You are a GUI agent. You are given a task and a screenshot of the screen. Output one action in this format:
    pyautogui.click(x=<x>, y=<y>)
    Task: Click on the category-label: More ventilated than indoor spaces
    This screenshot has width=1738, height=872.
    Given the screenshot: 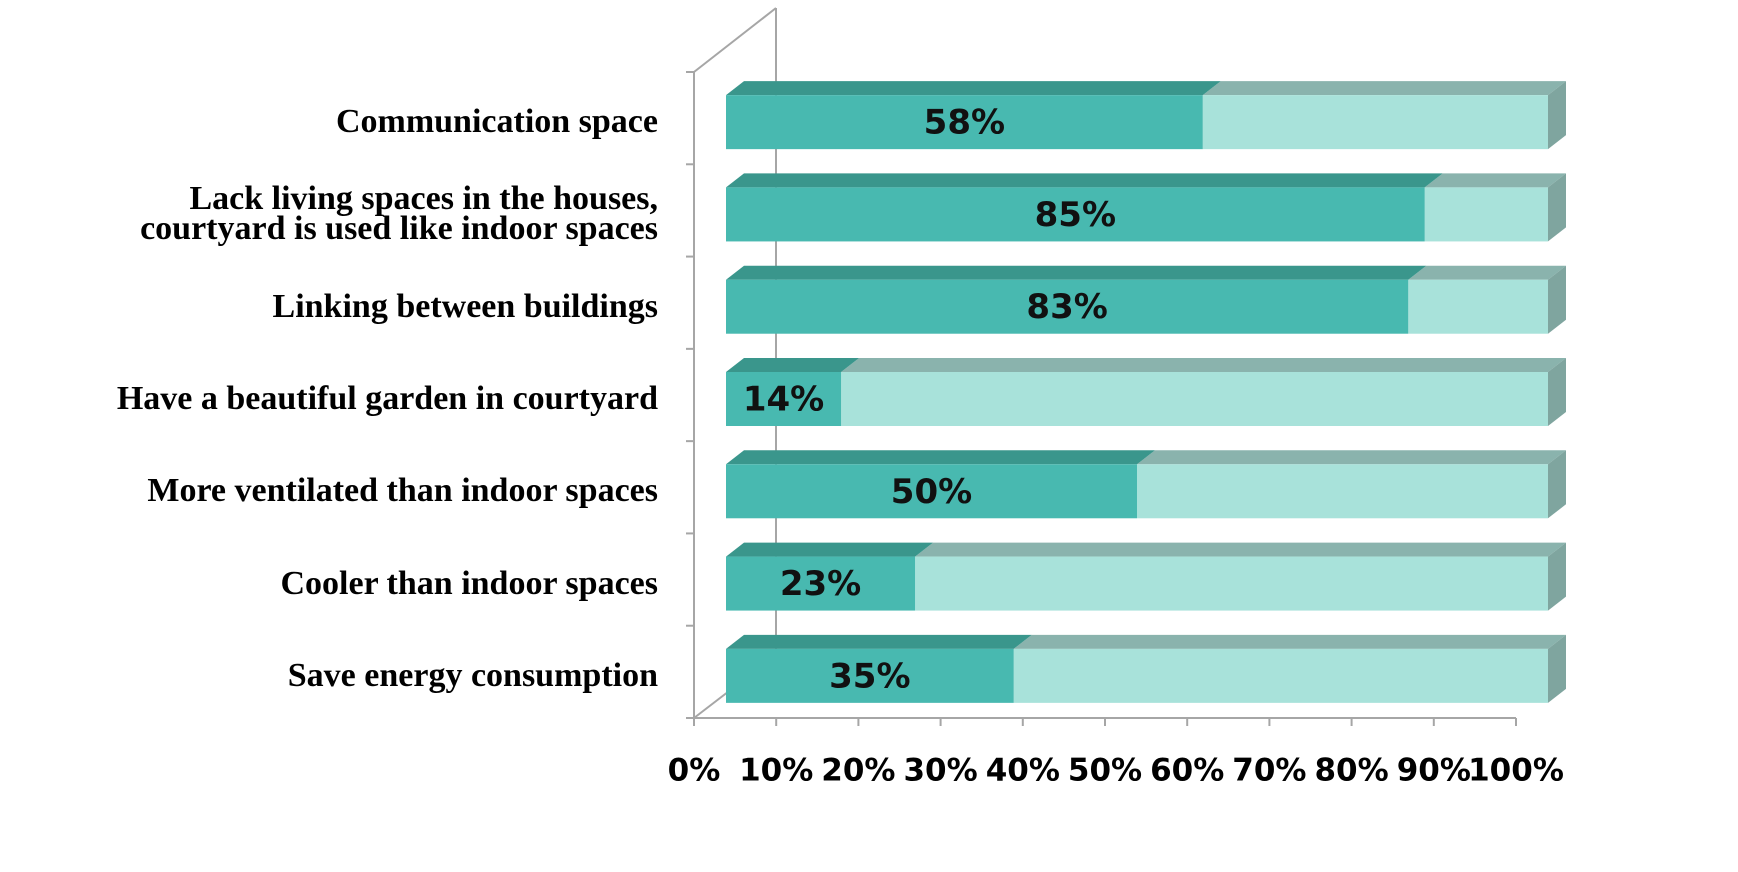 What is the action you would take?
    pyautogui.click(x=402, y=491)
    